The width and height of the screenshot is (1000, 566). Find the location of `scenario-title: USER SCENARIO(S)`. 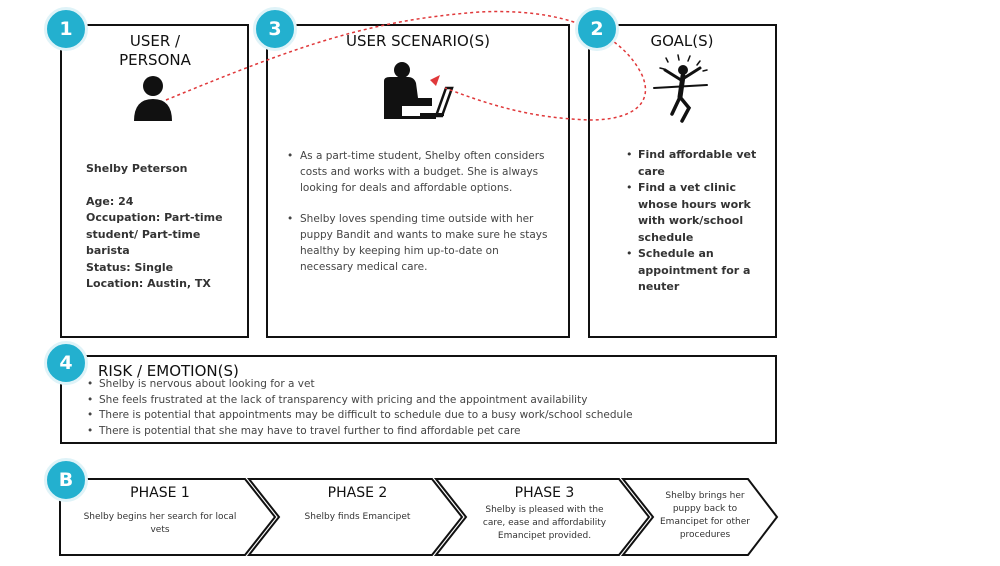

scenario-title: USER SCENARIO(S) is located at coordinates (417, 41).